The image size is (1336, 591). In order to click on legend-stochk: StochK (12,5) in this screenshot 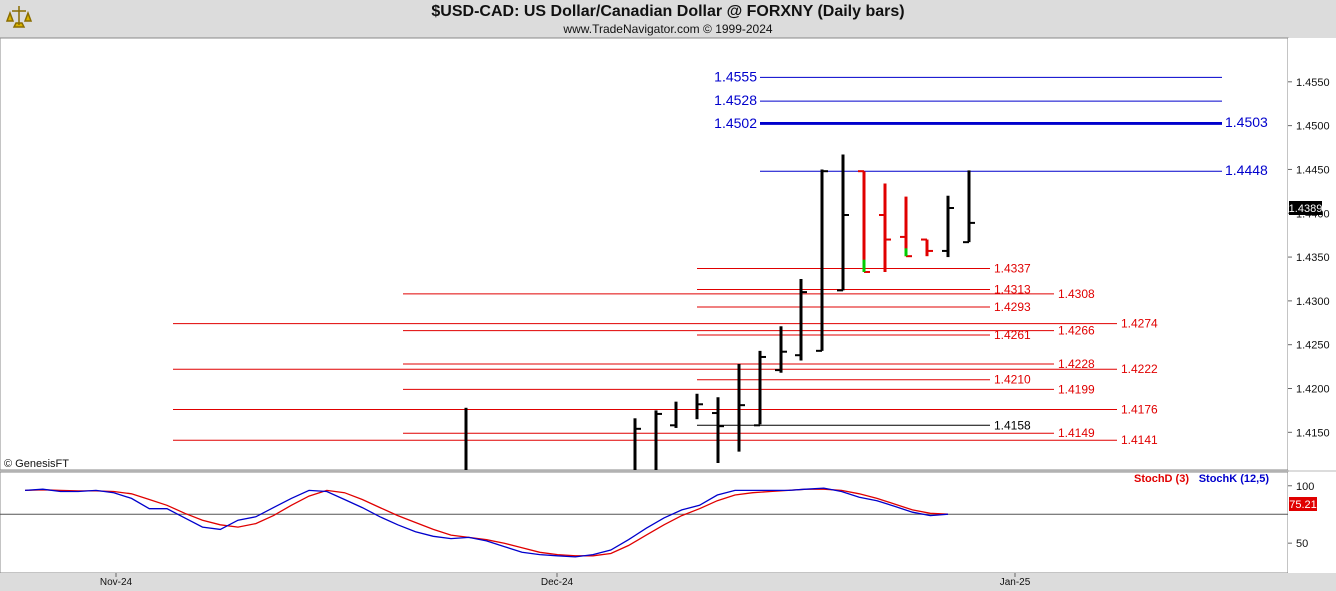, I will do `click(1234, 479)`.